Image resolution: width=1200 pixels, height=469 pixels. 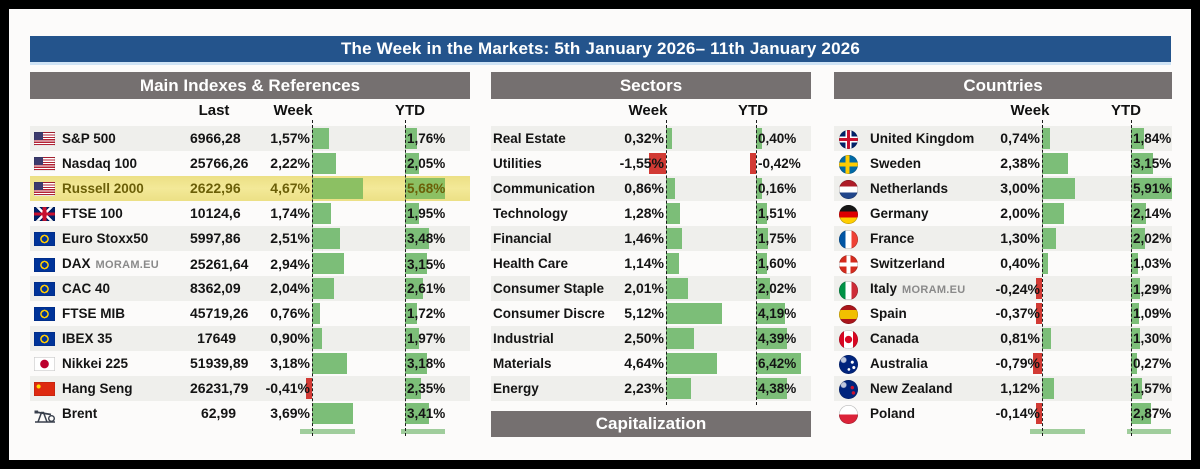 I want to click on country-name: Italy MORAM.EU, so click(x=918, y=288).